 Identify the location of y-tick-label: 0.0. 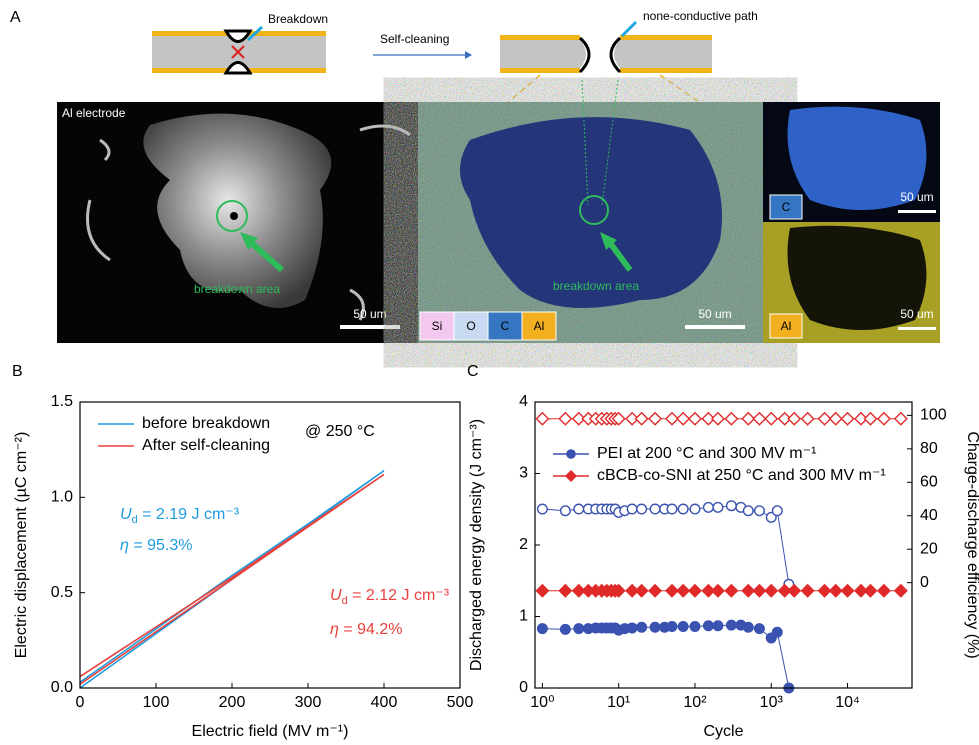
(62, 687).